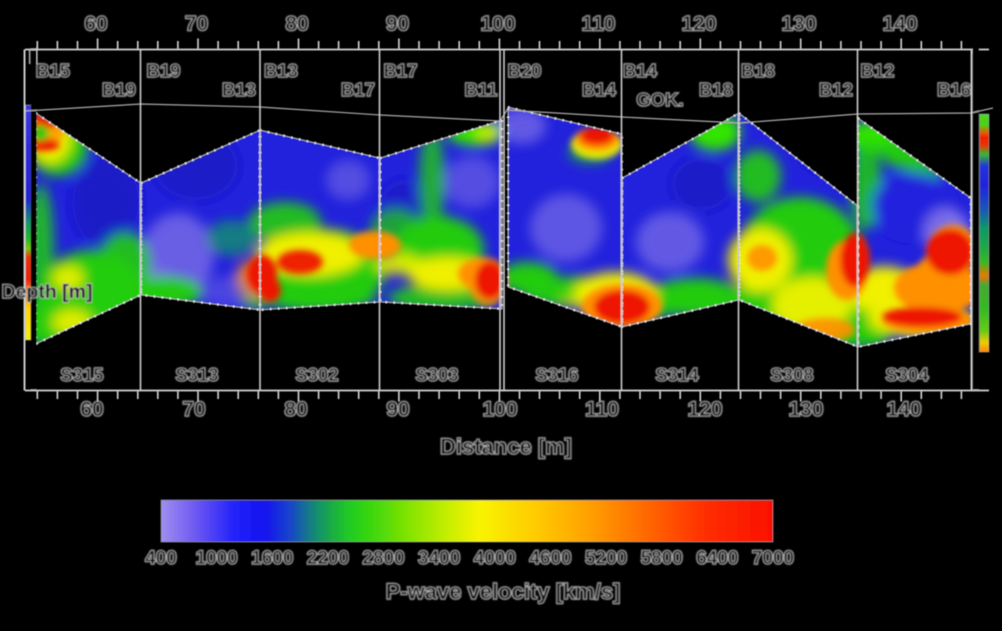 This screenshot has height=631, width=1002. Describe the element at coordinates (791, 374) in the screenshot. I see `svg-text: S308` at that location.